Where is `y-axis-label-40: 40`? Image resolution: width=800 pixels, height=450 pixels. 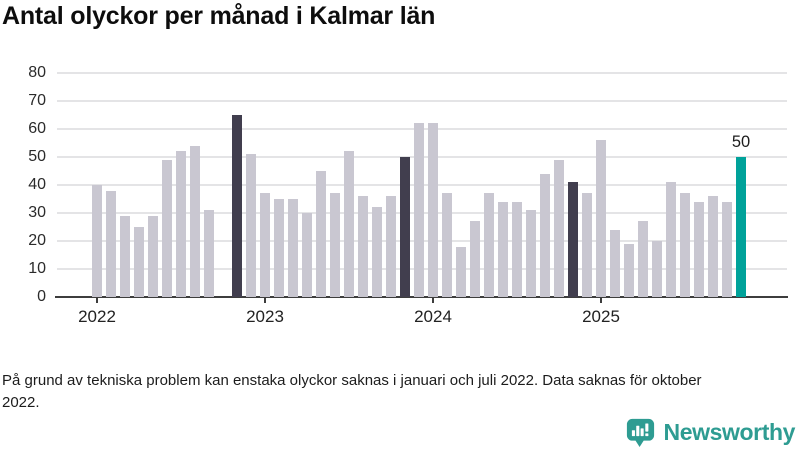
y-axis-label-40: 40 is located at coordinates (37, 184).